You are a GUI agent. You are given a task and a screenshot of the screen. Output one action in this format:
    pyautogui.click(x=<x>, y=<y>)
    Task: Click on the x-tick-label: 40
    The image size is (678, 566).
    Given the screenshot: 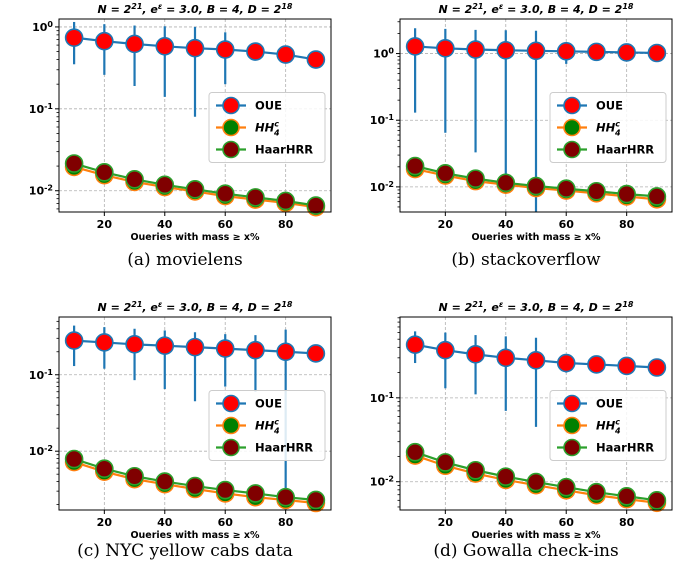 What is the action you would take?
    pyautogui.click(x=506, y=224)
    